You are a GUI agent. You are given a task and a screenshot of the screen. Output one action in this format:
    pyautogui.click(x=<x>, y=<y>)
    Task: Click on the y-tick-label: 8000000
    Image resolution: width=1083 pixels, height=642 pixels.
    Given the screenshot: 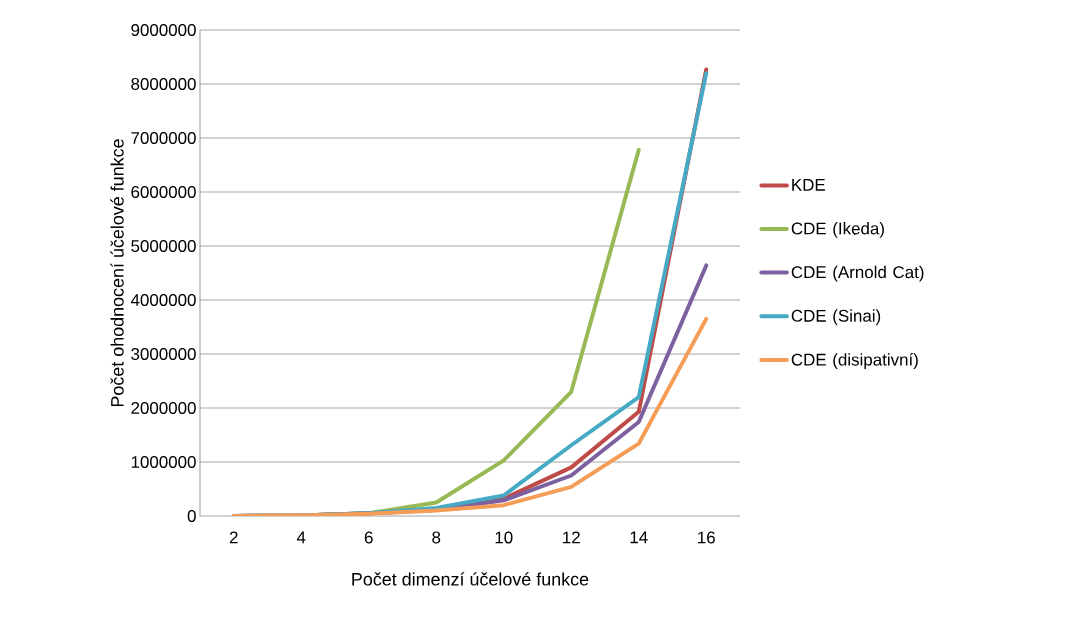 What is the action you would take?
    pyautogui.click(x=163, y=84)
    